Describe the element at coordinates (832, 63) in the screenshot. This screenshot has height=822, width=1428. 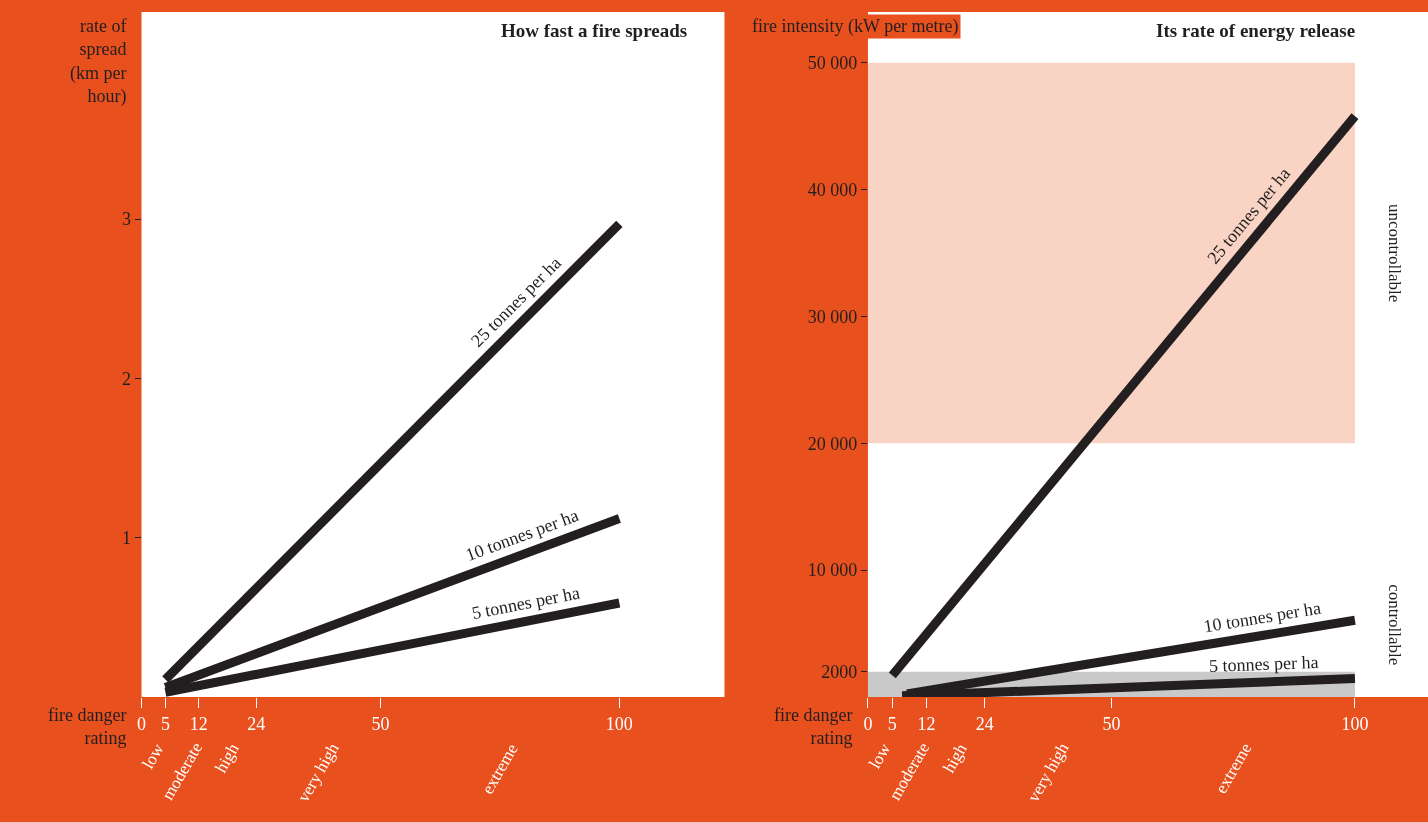
I see `y-tick-label: 50 000` at that location.